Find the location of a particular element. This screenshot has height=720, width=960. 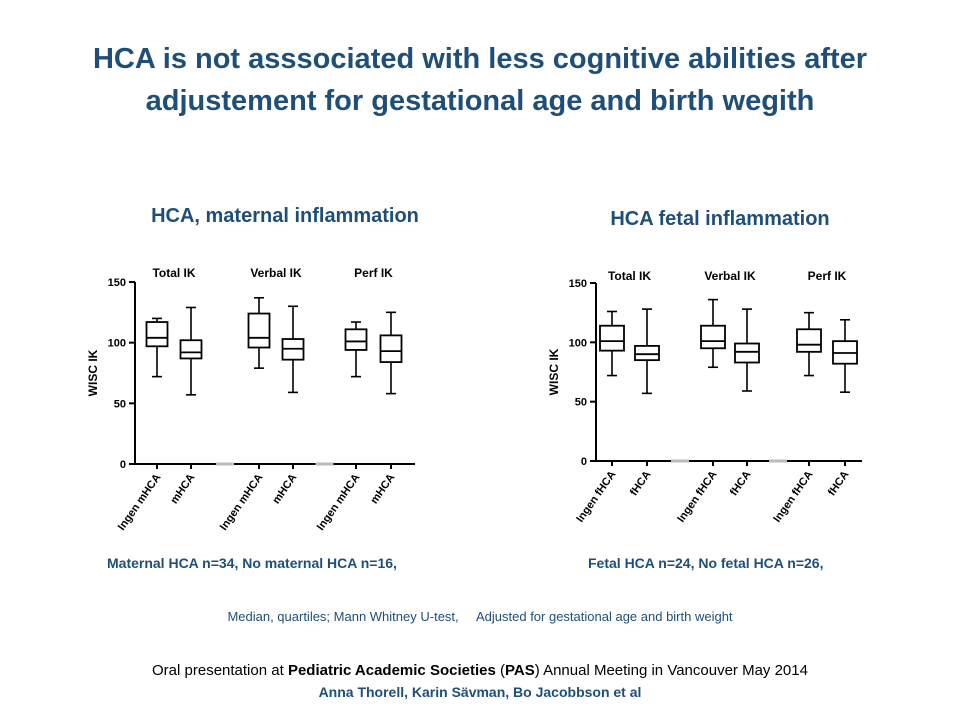

conference-text-1: Oral presentation at is located at coordinates (220, 670).